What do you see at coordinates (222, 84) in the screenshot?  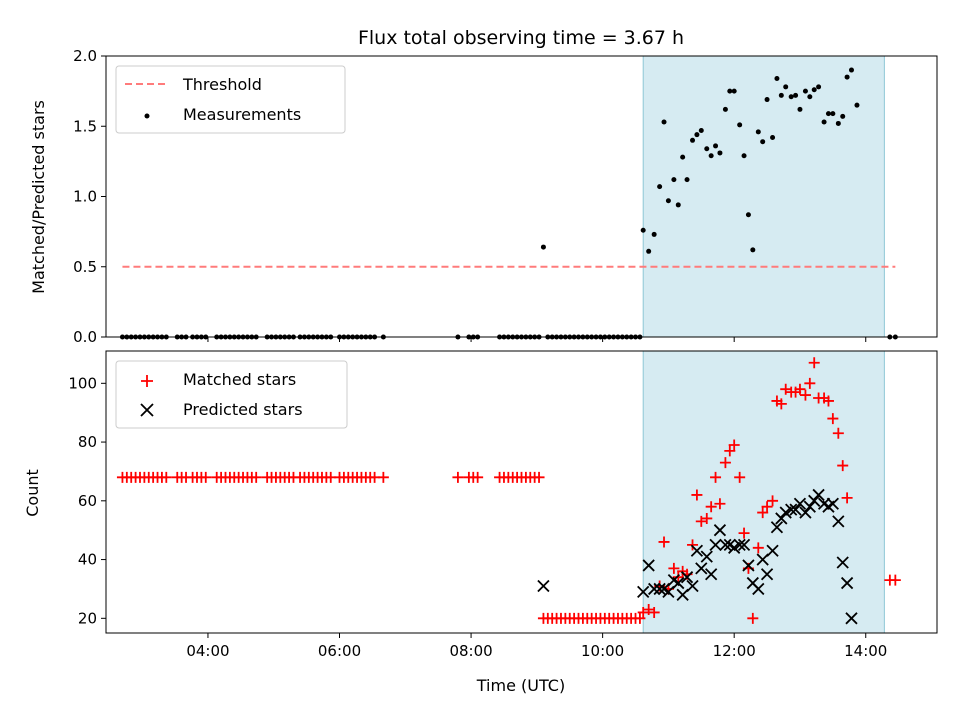 I see `threshold-legend-label: Threshold` at bounding box center [222, 84].